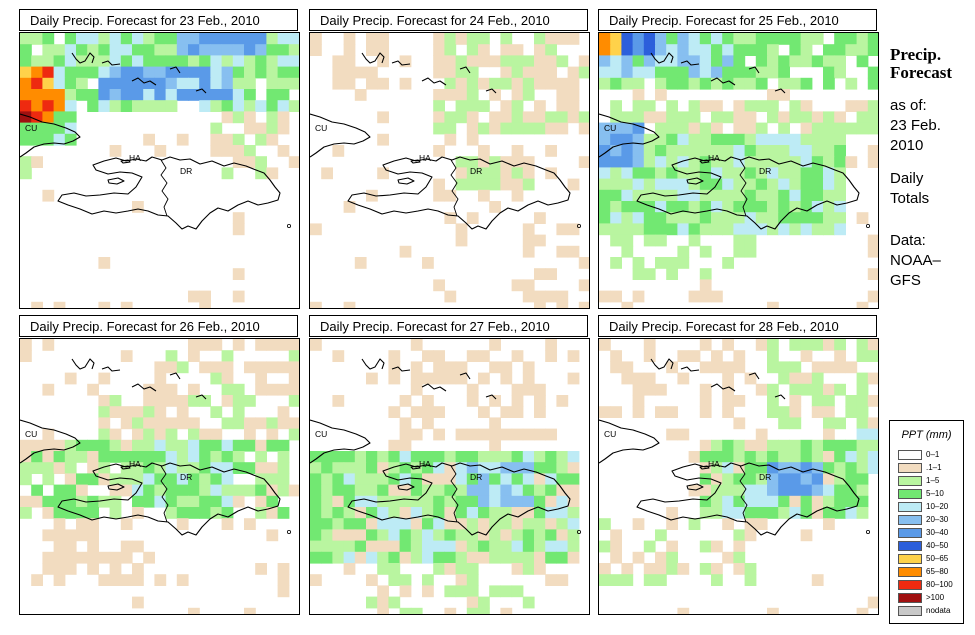  I want to click on precip-map: CU HA DR, so click(159, 170).